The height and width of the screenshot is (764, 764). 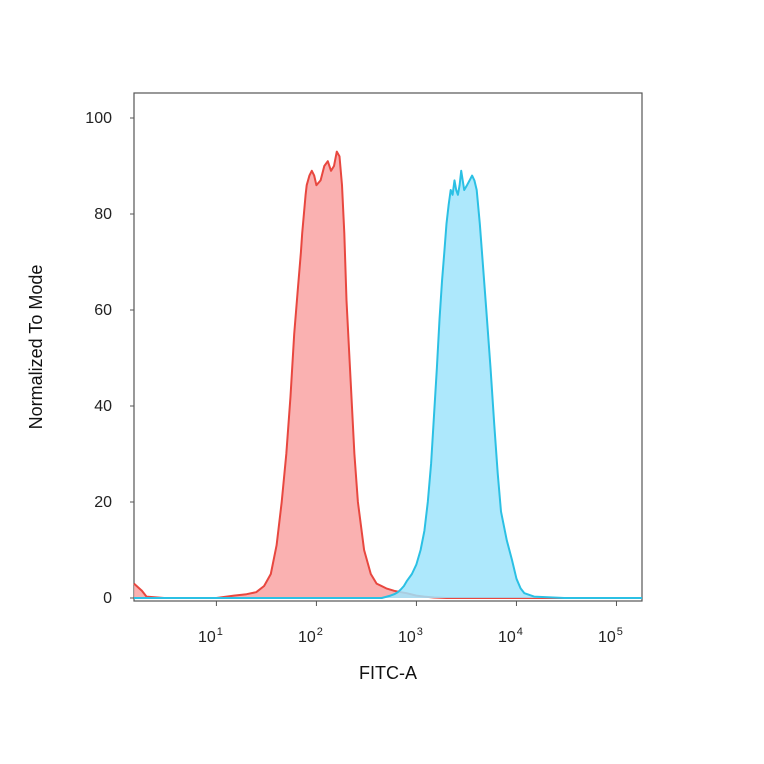 I want to click on y-tick-label: 40, so click(x=103, y=406).